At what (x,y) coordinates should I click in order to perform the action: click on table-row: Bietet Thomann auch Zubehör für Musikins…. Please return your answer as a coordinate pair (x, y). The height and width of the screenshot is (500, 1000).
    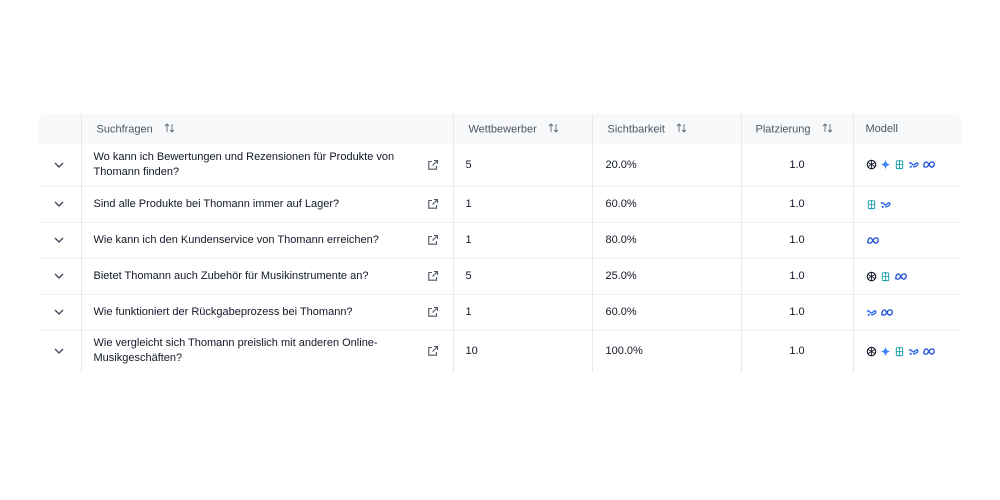
    Looking at the image, I should click on (500, 276).